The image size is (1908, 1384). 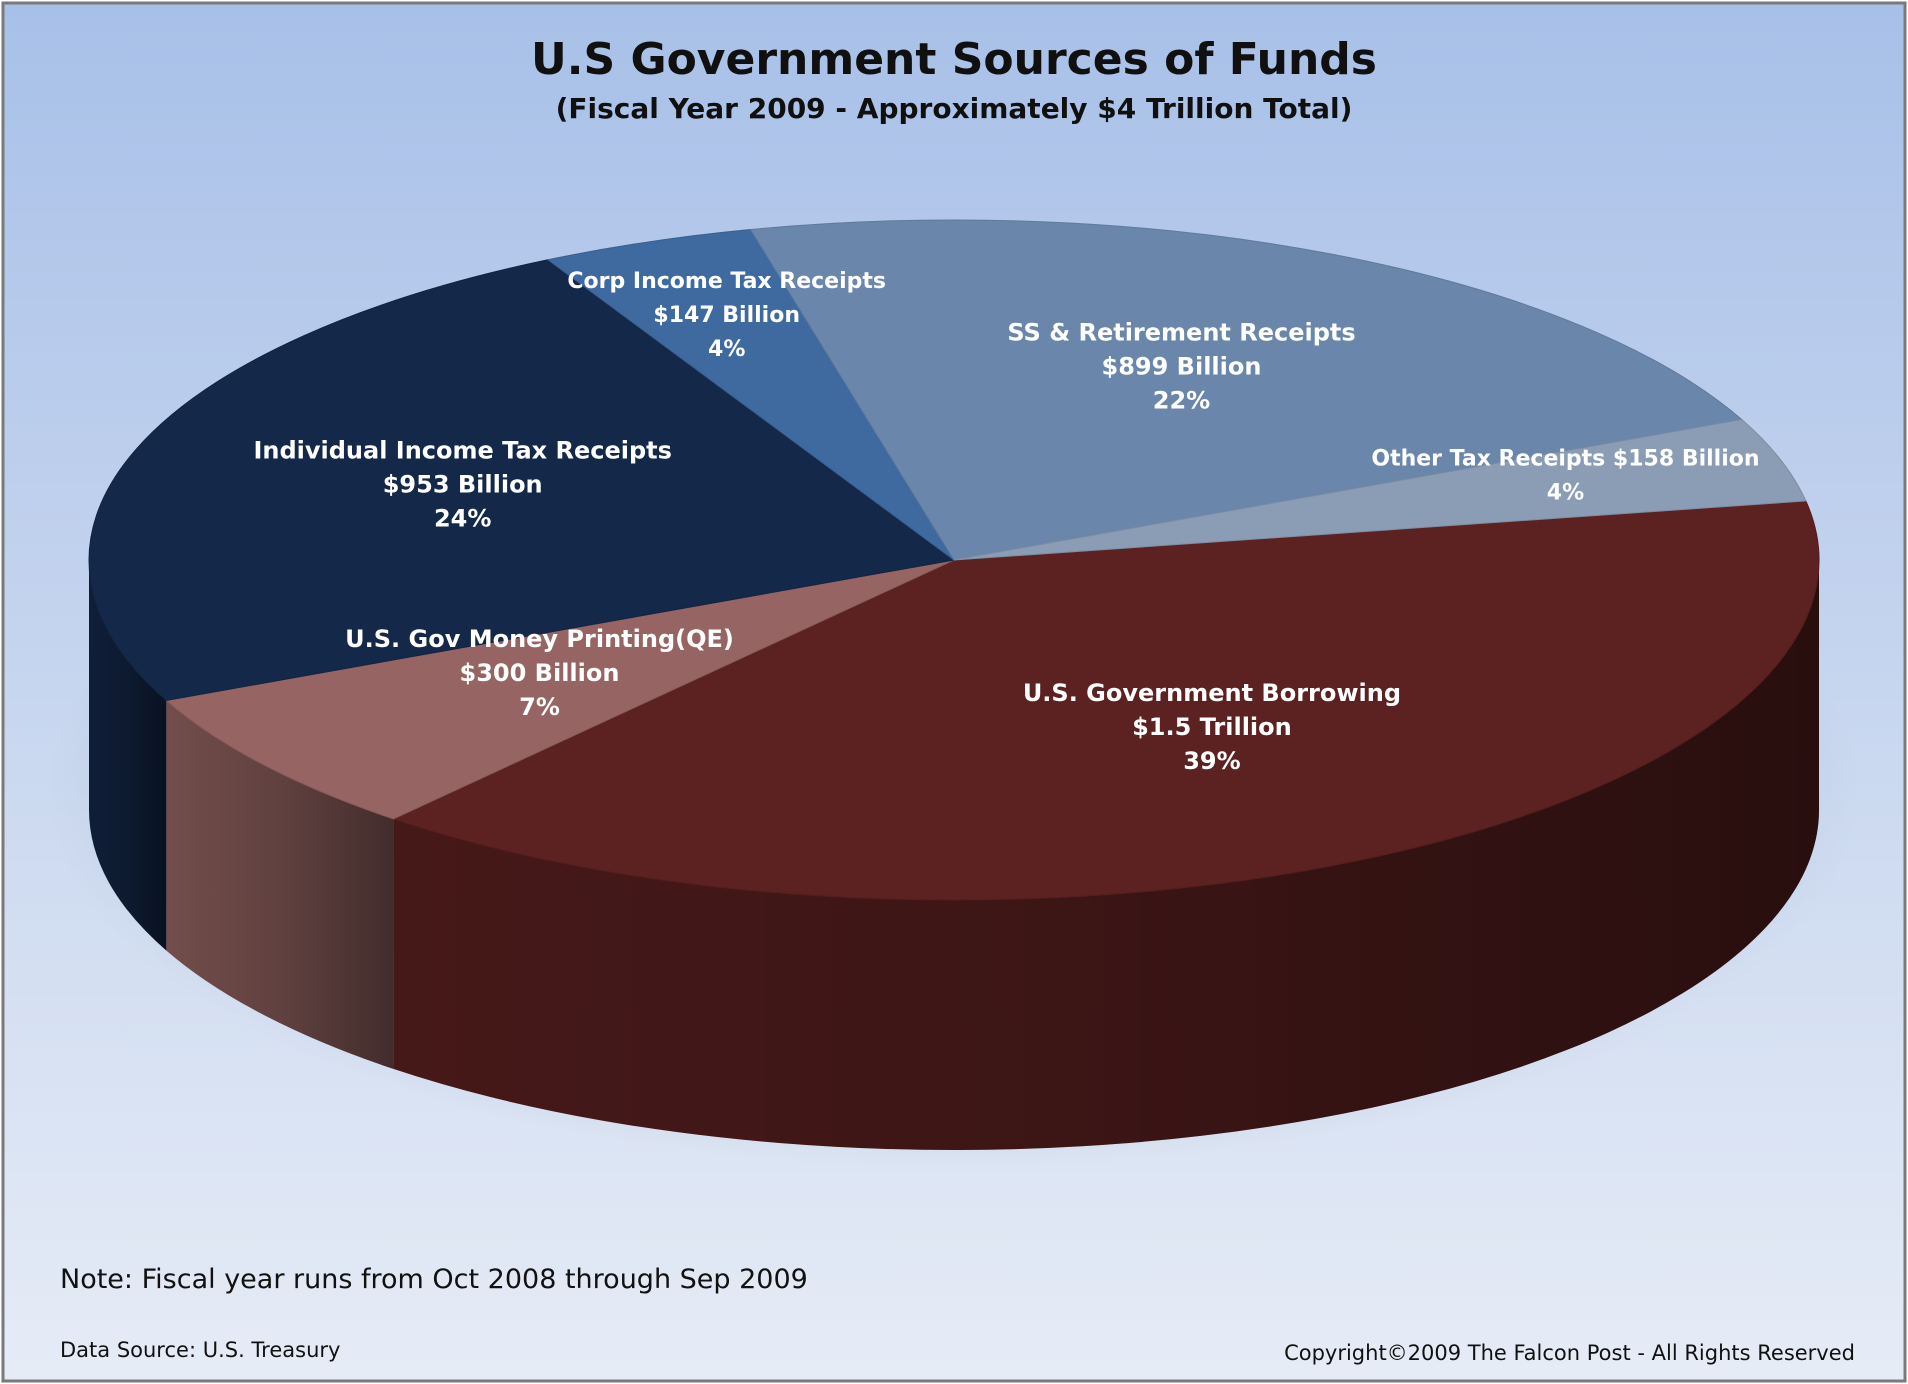 I want to click on label-corp-income-tax-receipts: Corp Income Tax Receipts $147 Billion 4%, so click(x=726, y=315).